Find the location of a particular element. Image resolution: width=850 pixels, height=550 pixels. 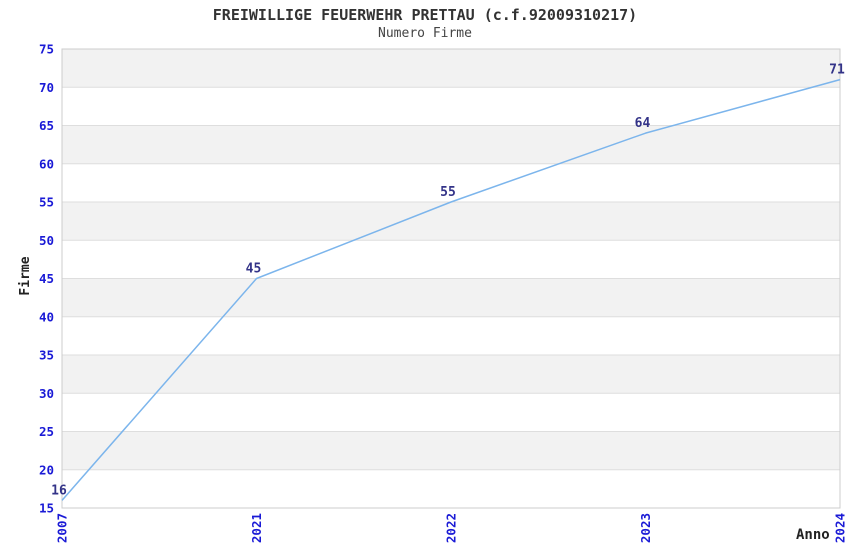

x-axis-title: Anno is located at coordinates (813, 535).